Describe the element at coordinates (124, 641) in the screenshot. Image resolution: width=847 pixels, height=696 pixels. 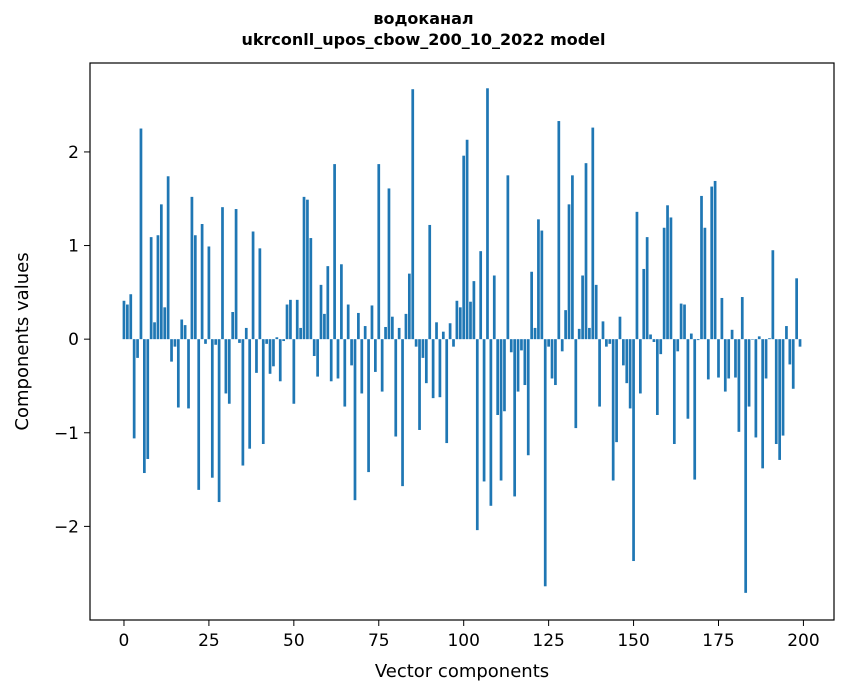
I see `x-tick-label: 0` at that location.